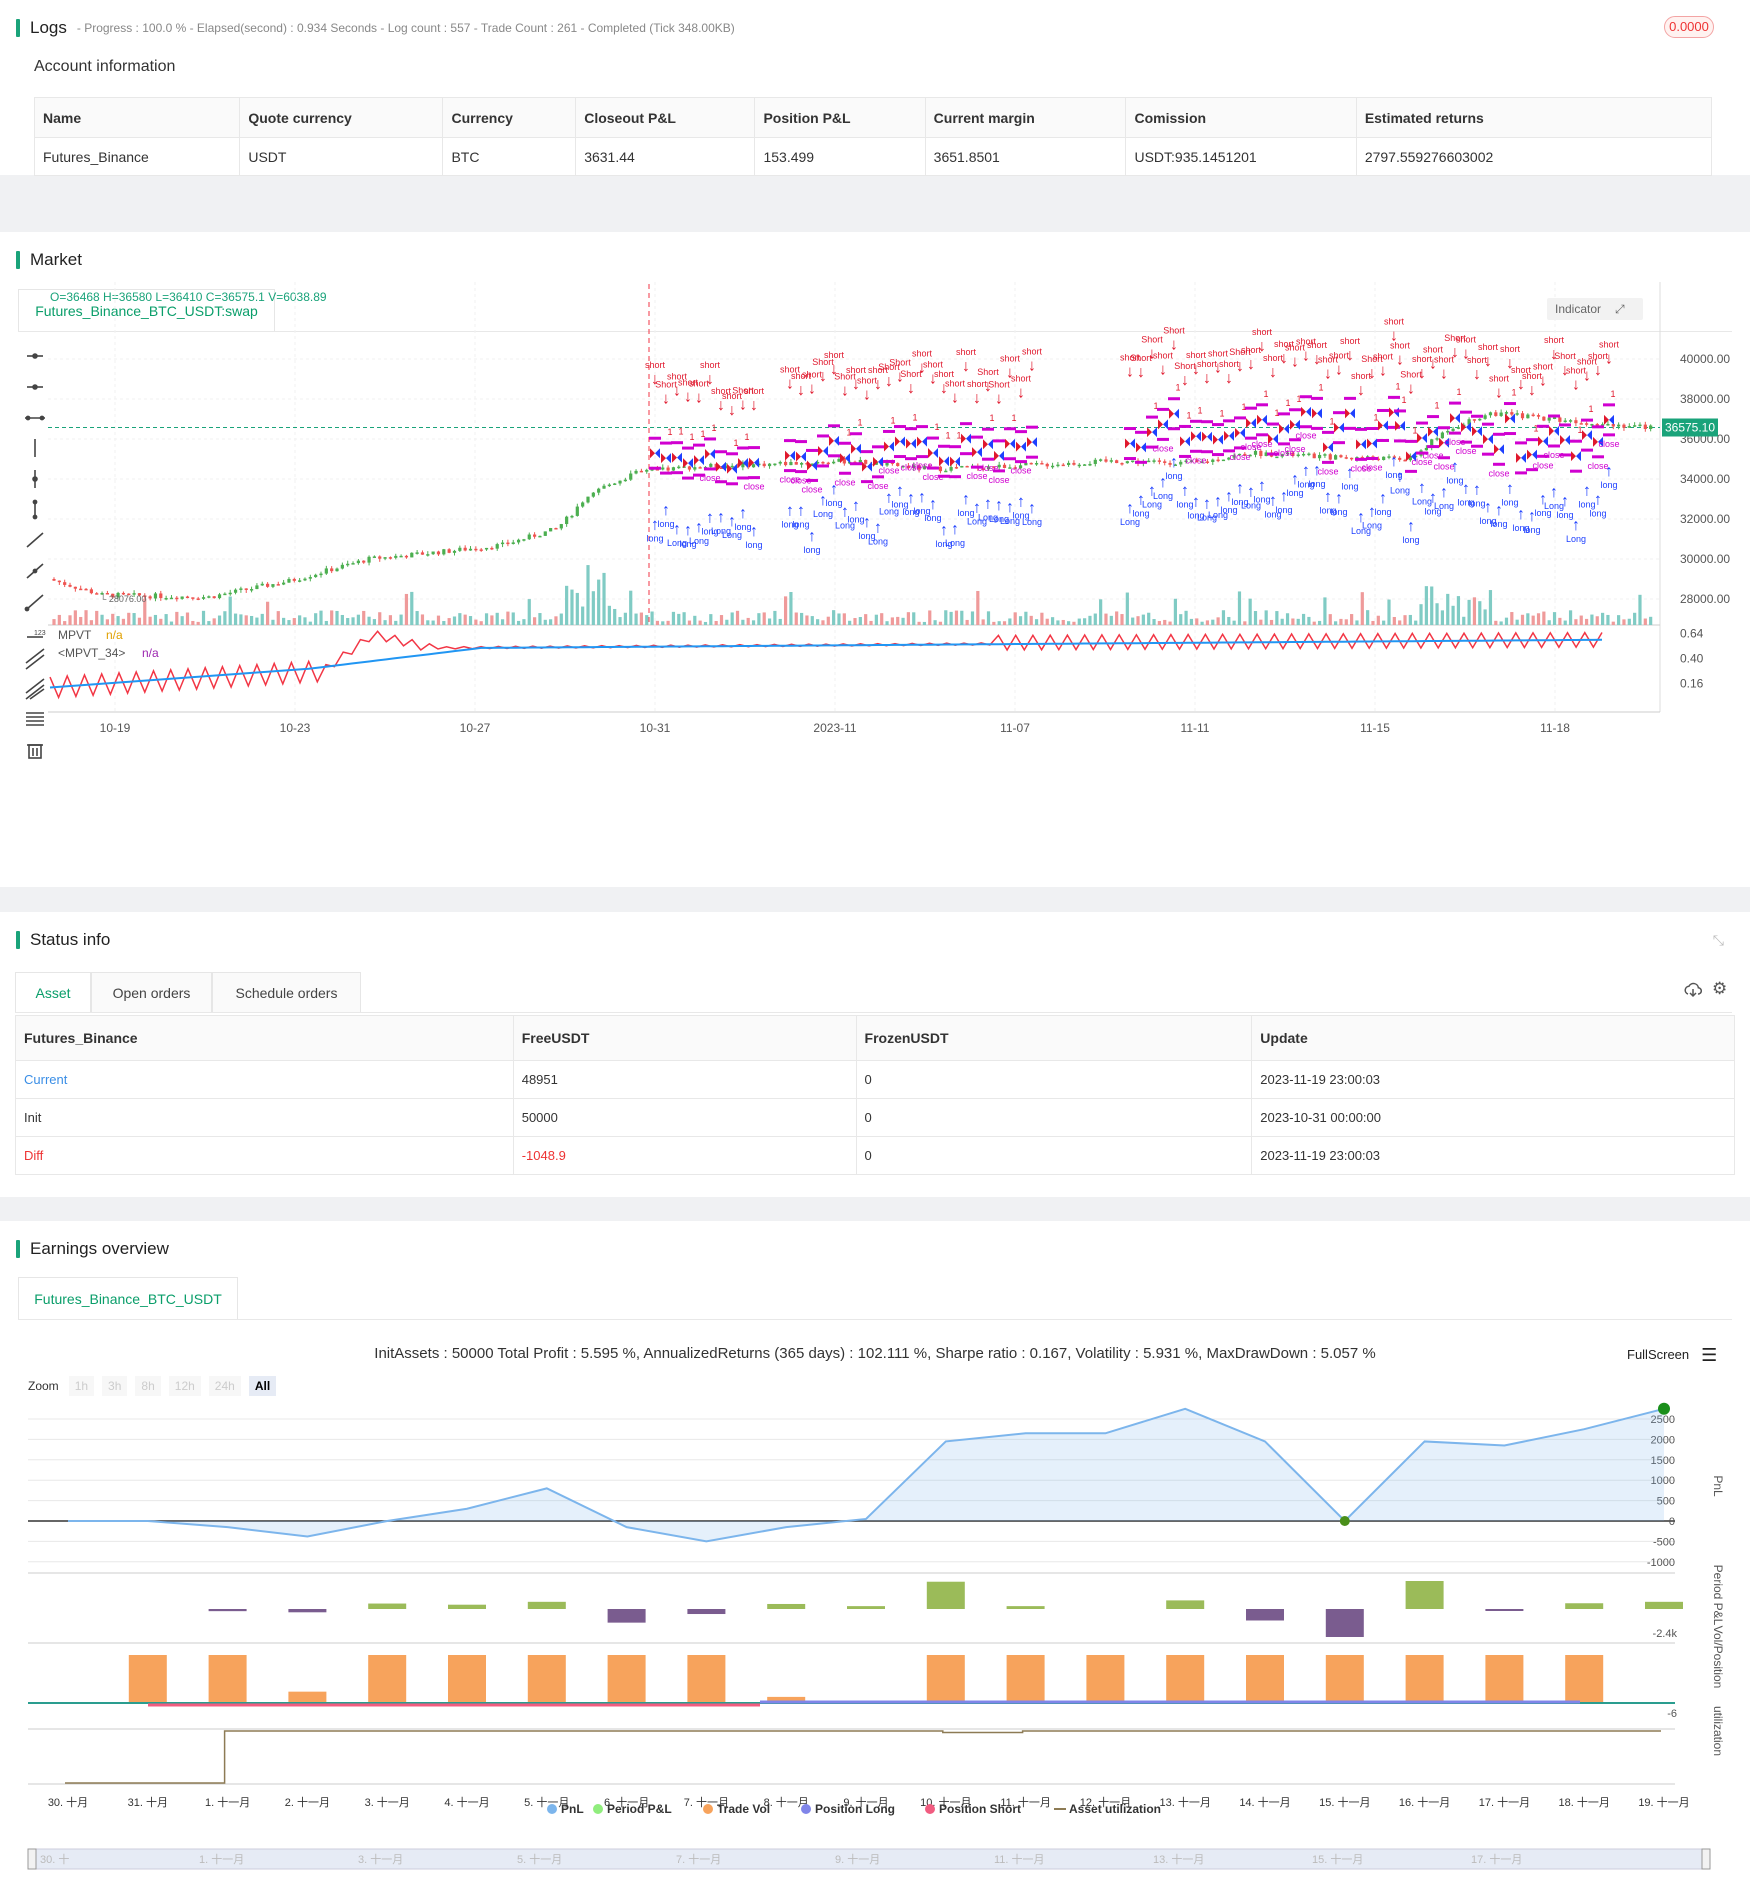 This screenshot has width=1750, height=1898. I want to click on section-marker, so click(18, 1249).